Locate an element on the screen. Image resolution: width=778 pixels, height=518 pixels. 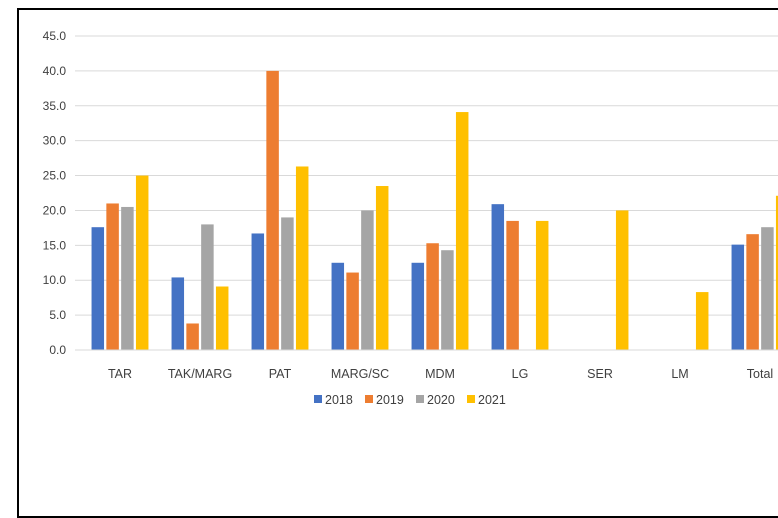
legend-label: 2019 is located at coordinates (390, 400).